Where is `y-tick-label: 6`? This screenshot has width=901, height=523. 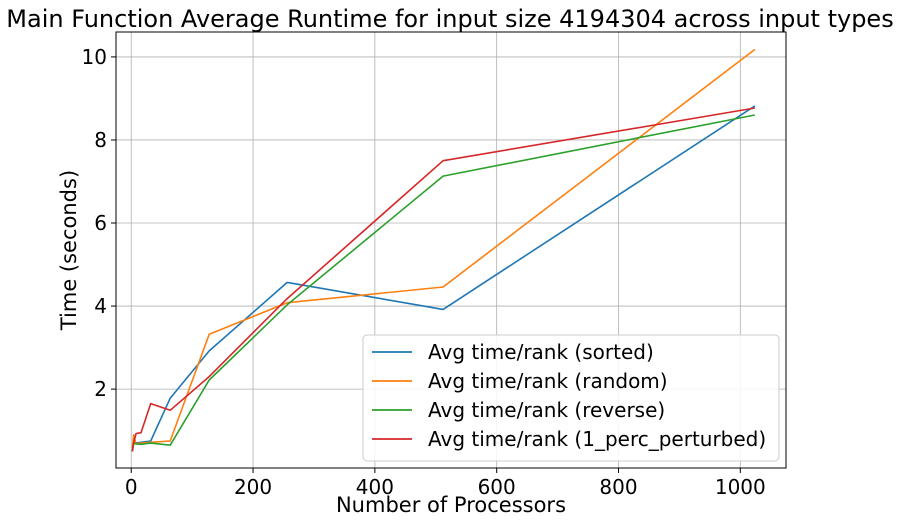 y-tick-label: 6 is located at coordinates (100, 223).